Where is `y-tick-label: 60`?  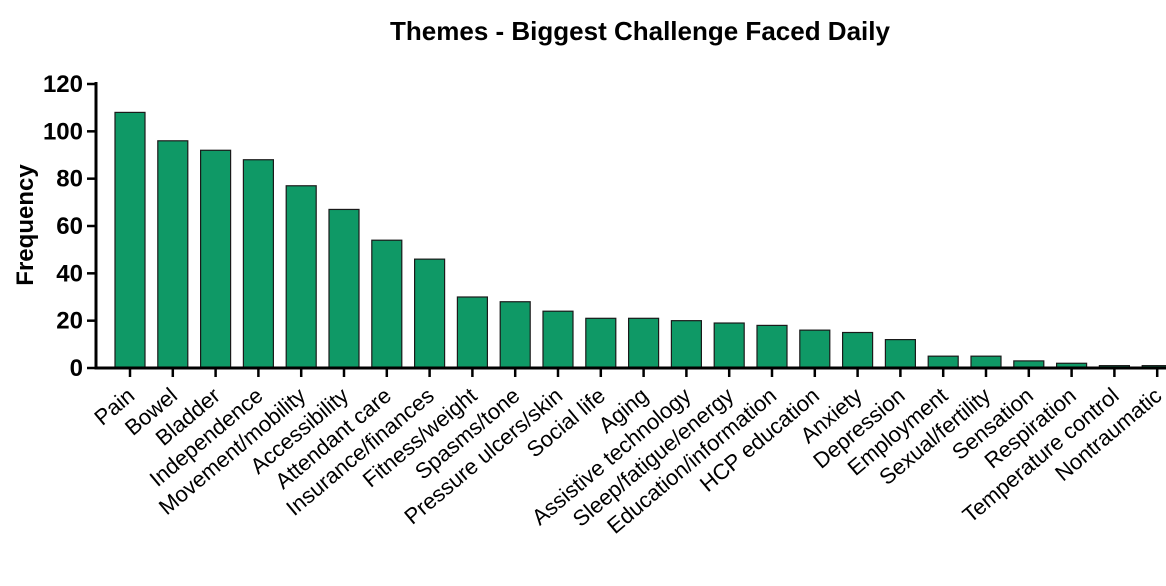
y-tick-label: 60 is located at coordinates (69, 226).